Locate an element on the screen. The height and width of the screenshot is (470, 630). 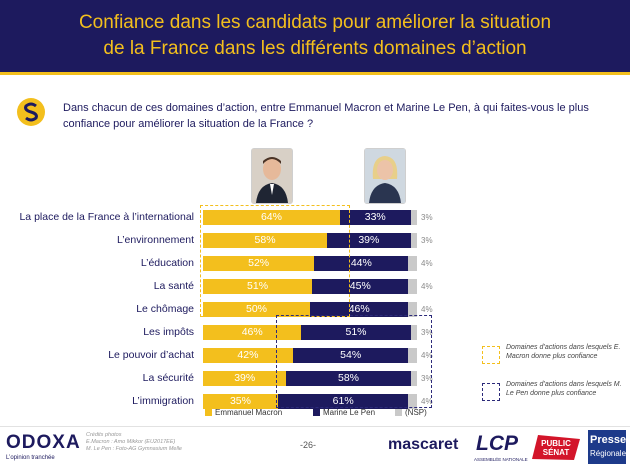
credit-macron: E.Macron : Amo Mikkor (EU2017EE) is located at coordinates (131, 442).